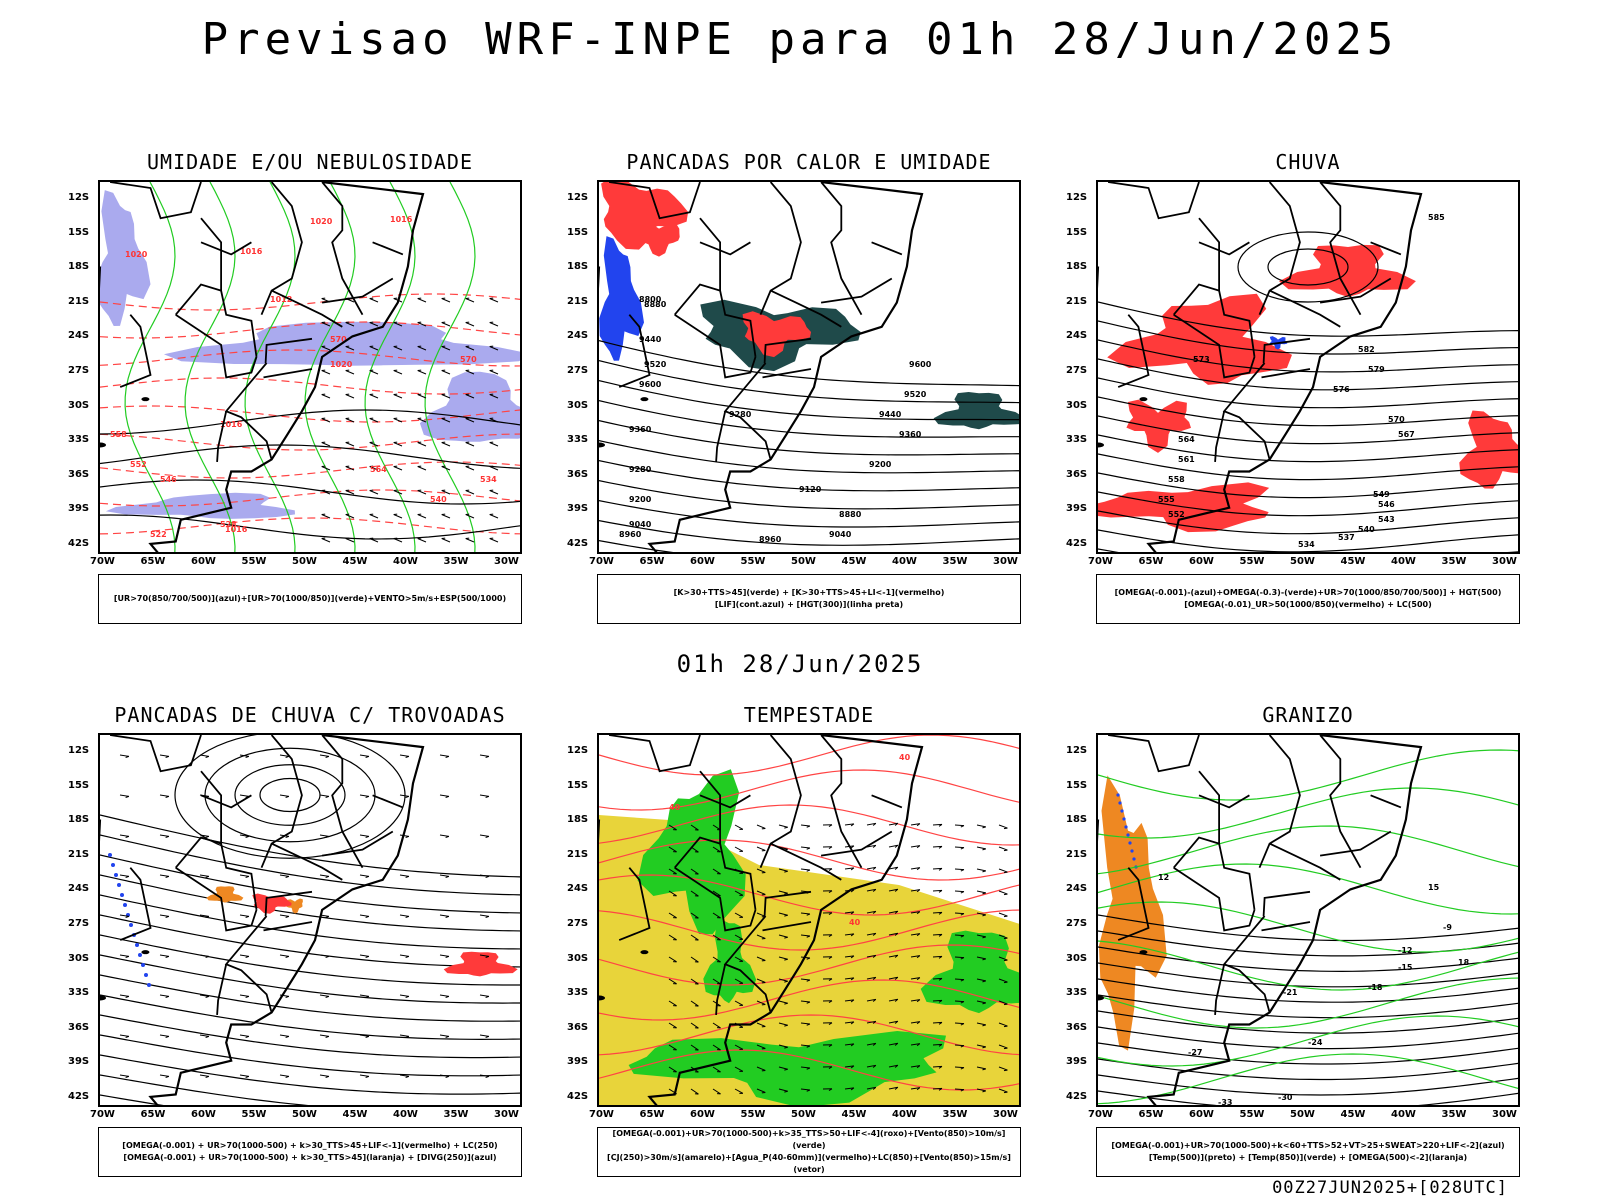 The height and width of the screenshot is (1200, 1600). Describe the element at coordinates (578, 889) in the screenshot. I see `lat-tick-label: 24S` at that location.